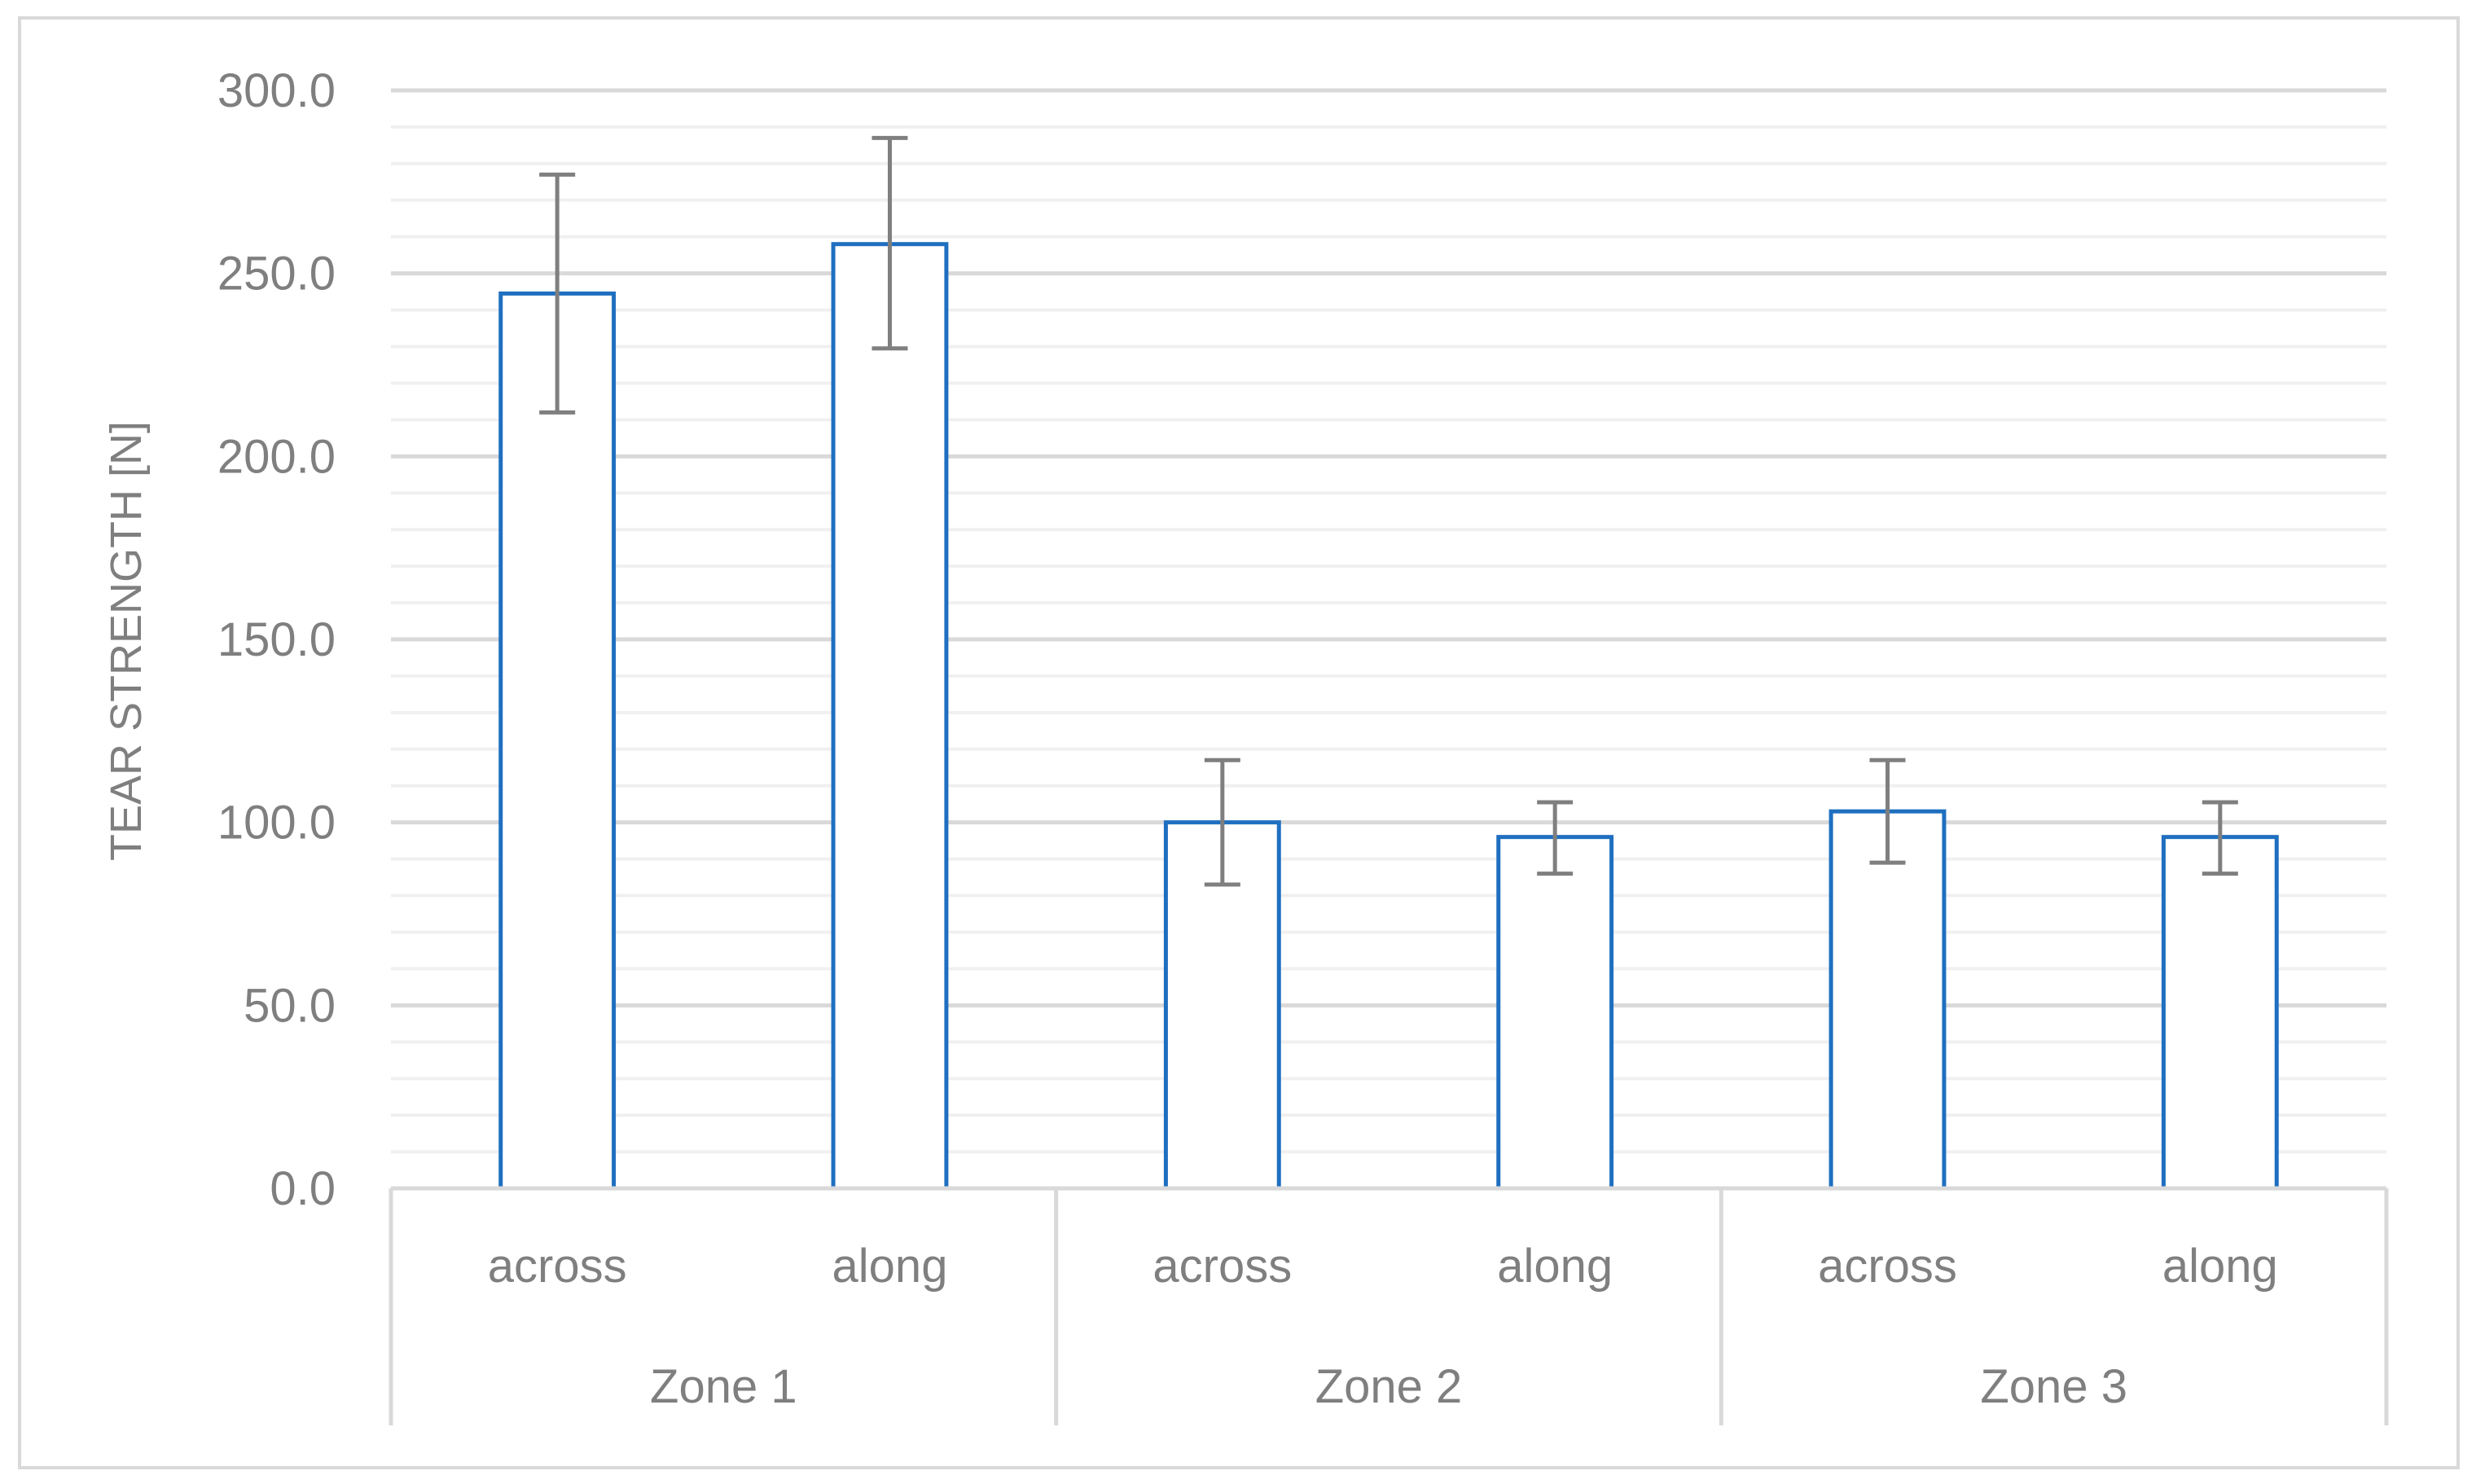 The image size is (2476, 1484). Describe the element at coordinates (276, 823) in the screenshot. I see `y-tick-label: 100.0` at that location.